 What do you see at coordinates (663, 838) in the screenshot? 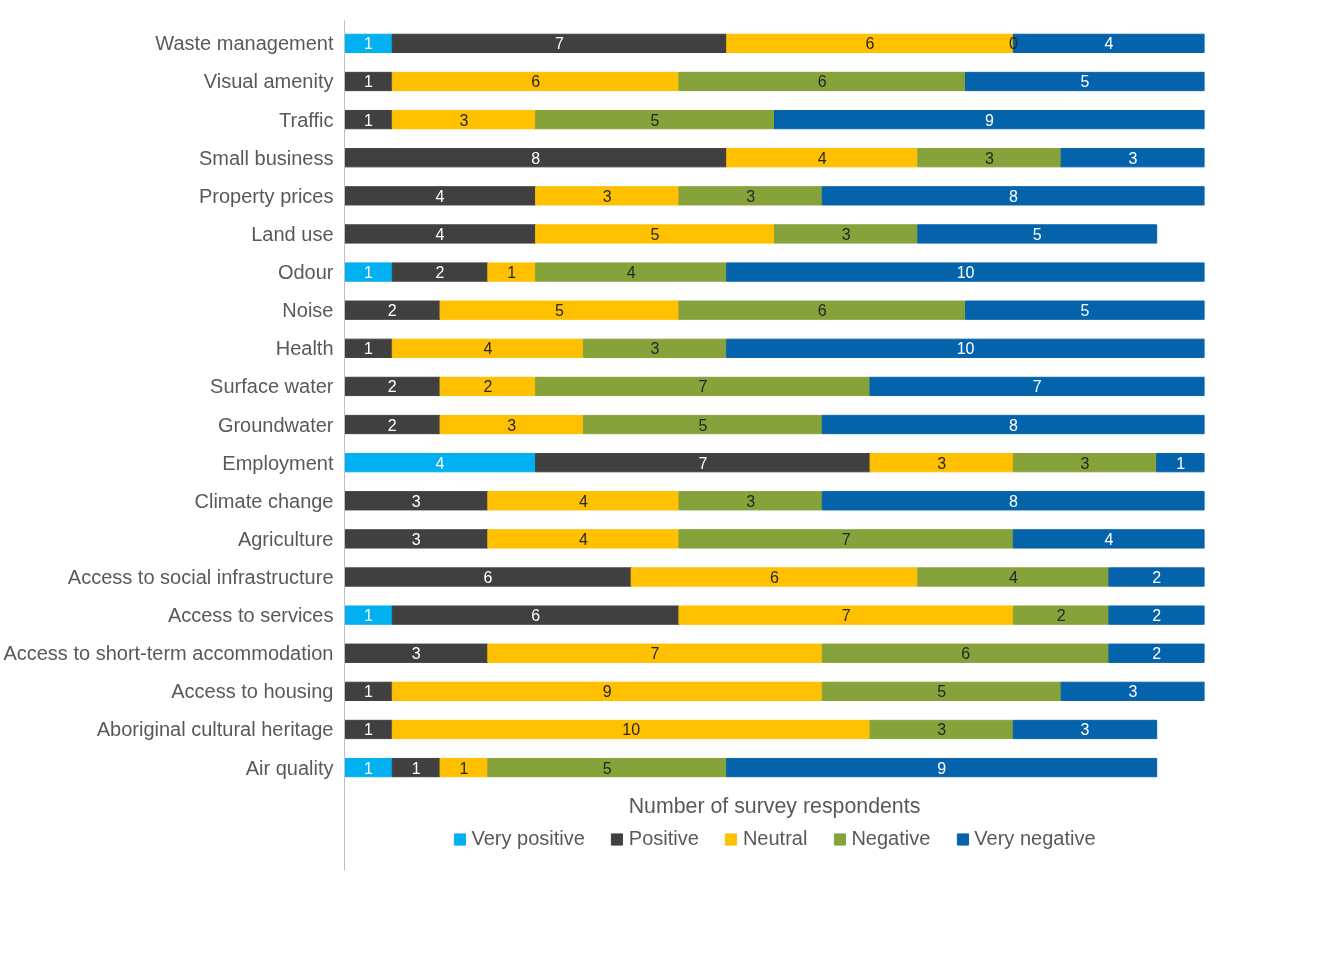
I see `legend-label: Positive` at bounding box center [663, 838].